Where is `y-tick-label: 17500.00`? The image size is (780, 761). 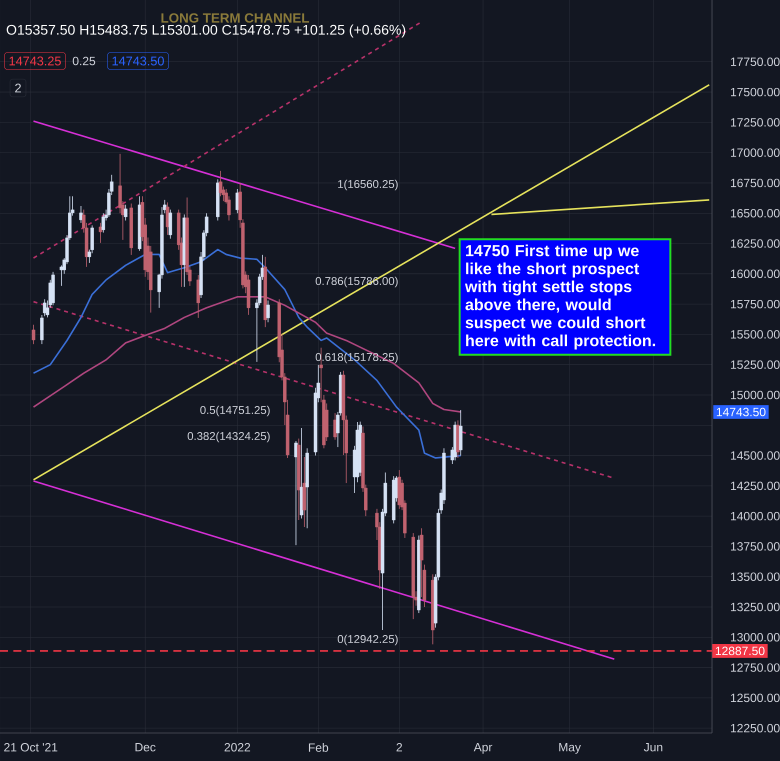
y-tick-label: 17500.00 is located at coordinates (755, 92).